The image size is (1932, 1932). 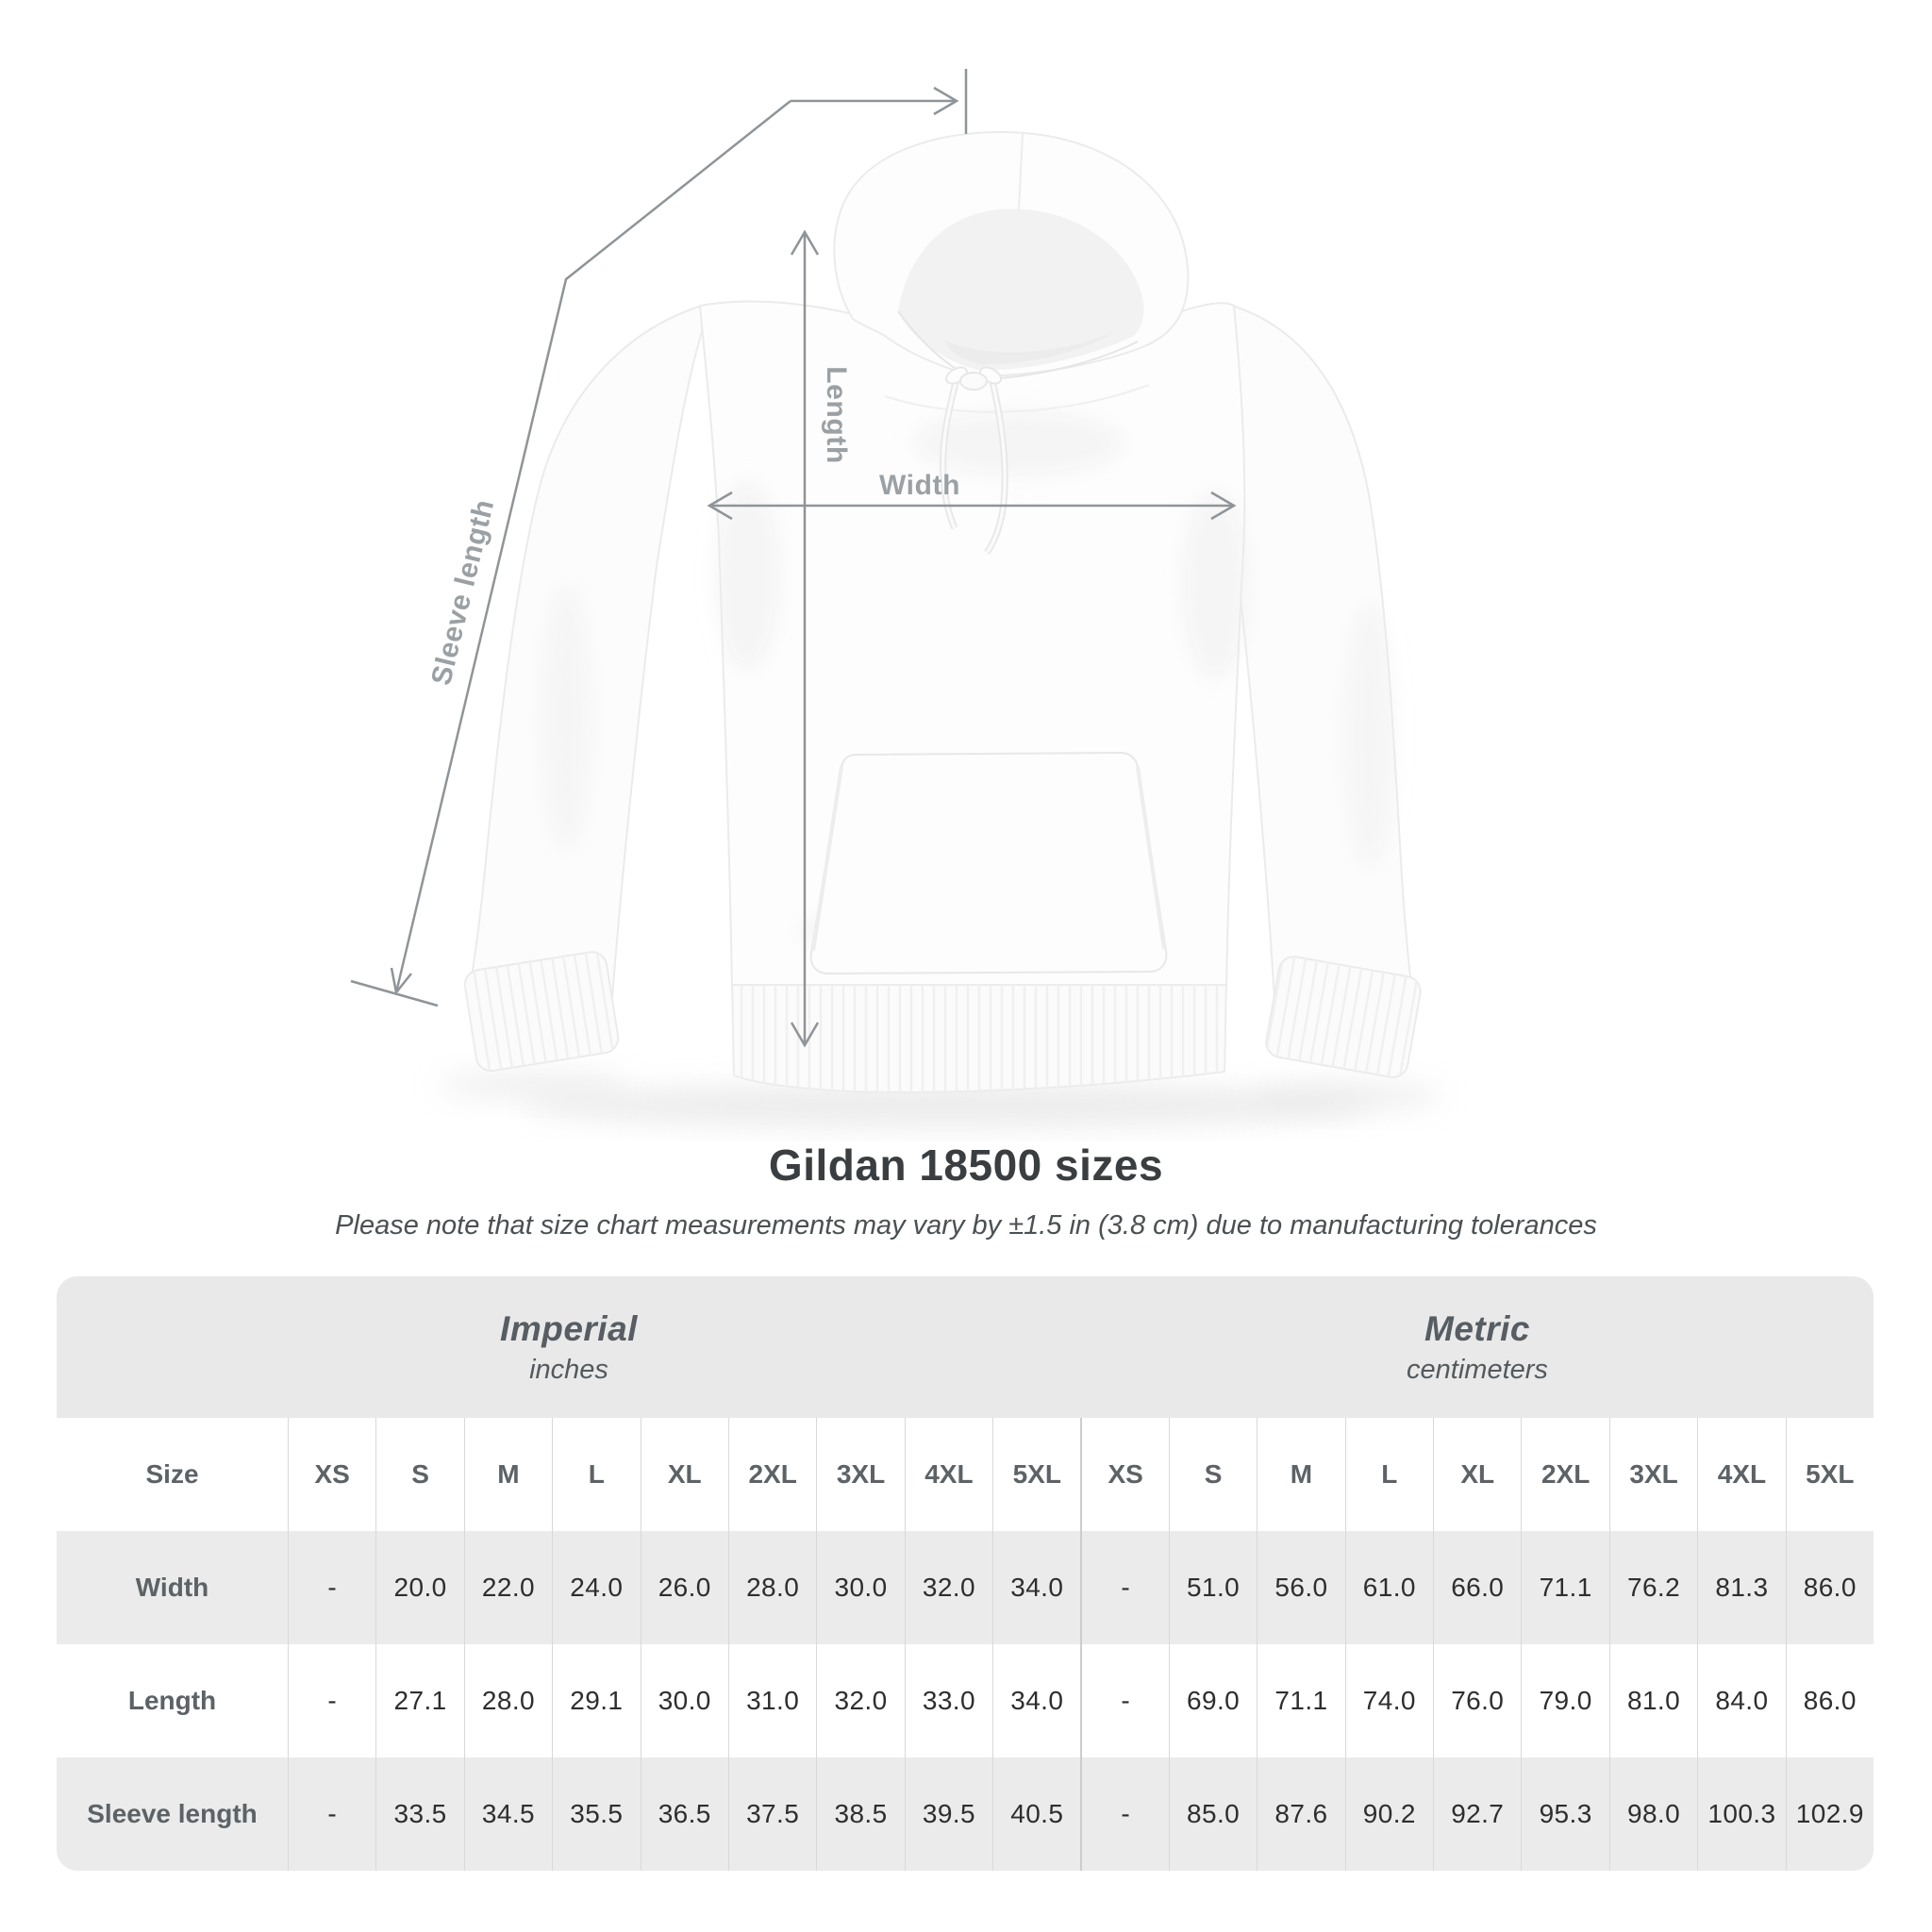 What do you see at coordinates (541, 1012) in the screenshot?
I see `left-cuff` at bounding box center [541, 1012].